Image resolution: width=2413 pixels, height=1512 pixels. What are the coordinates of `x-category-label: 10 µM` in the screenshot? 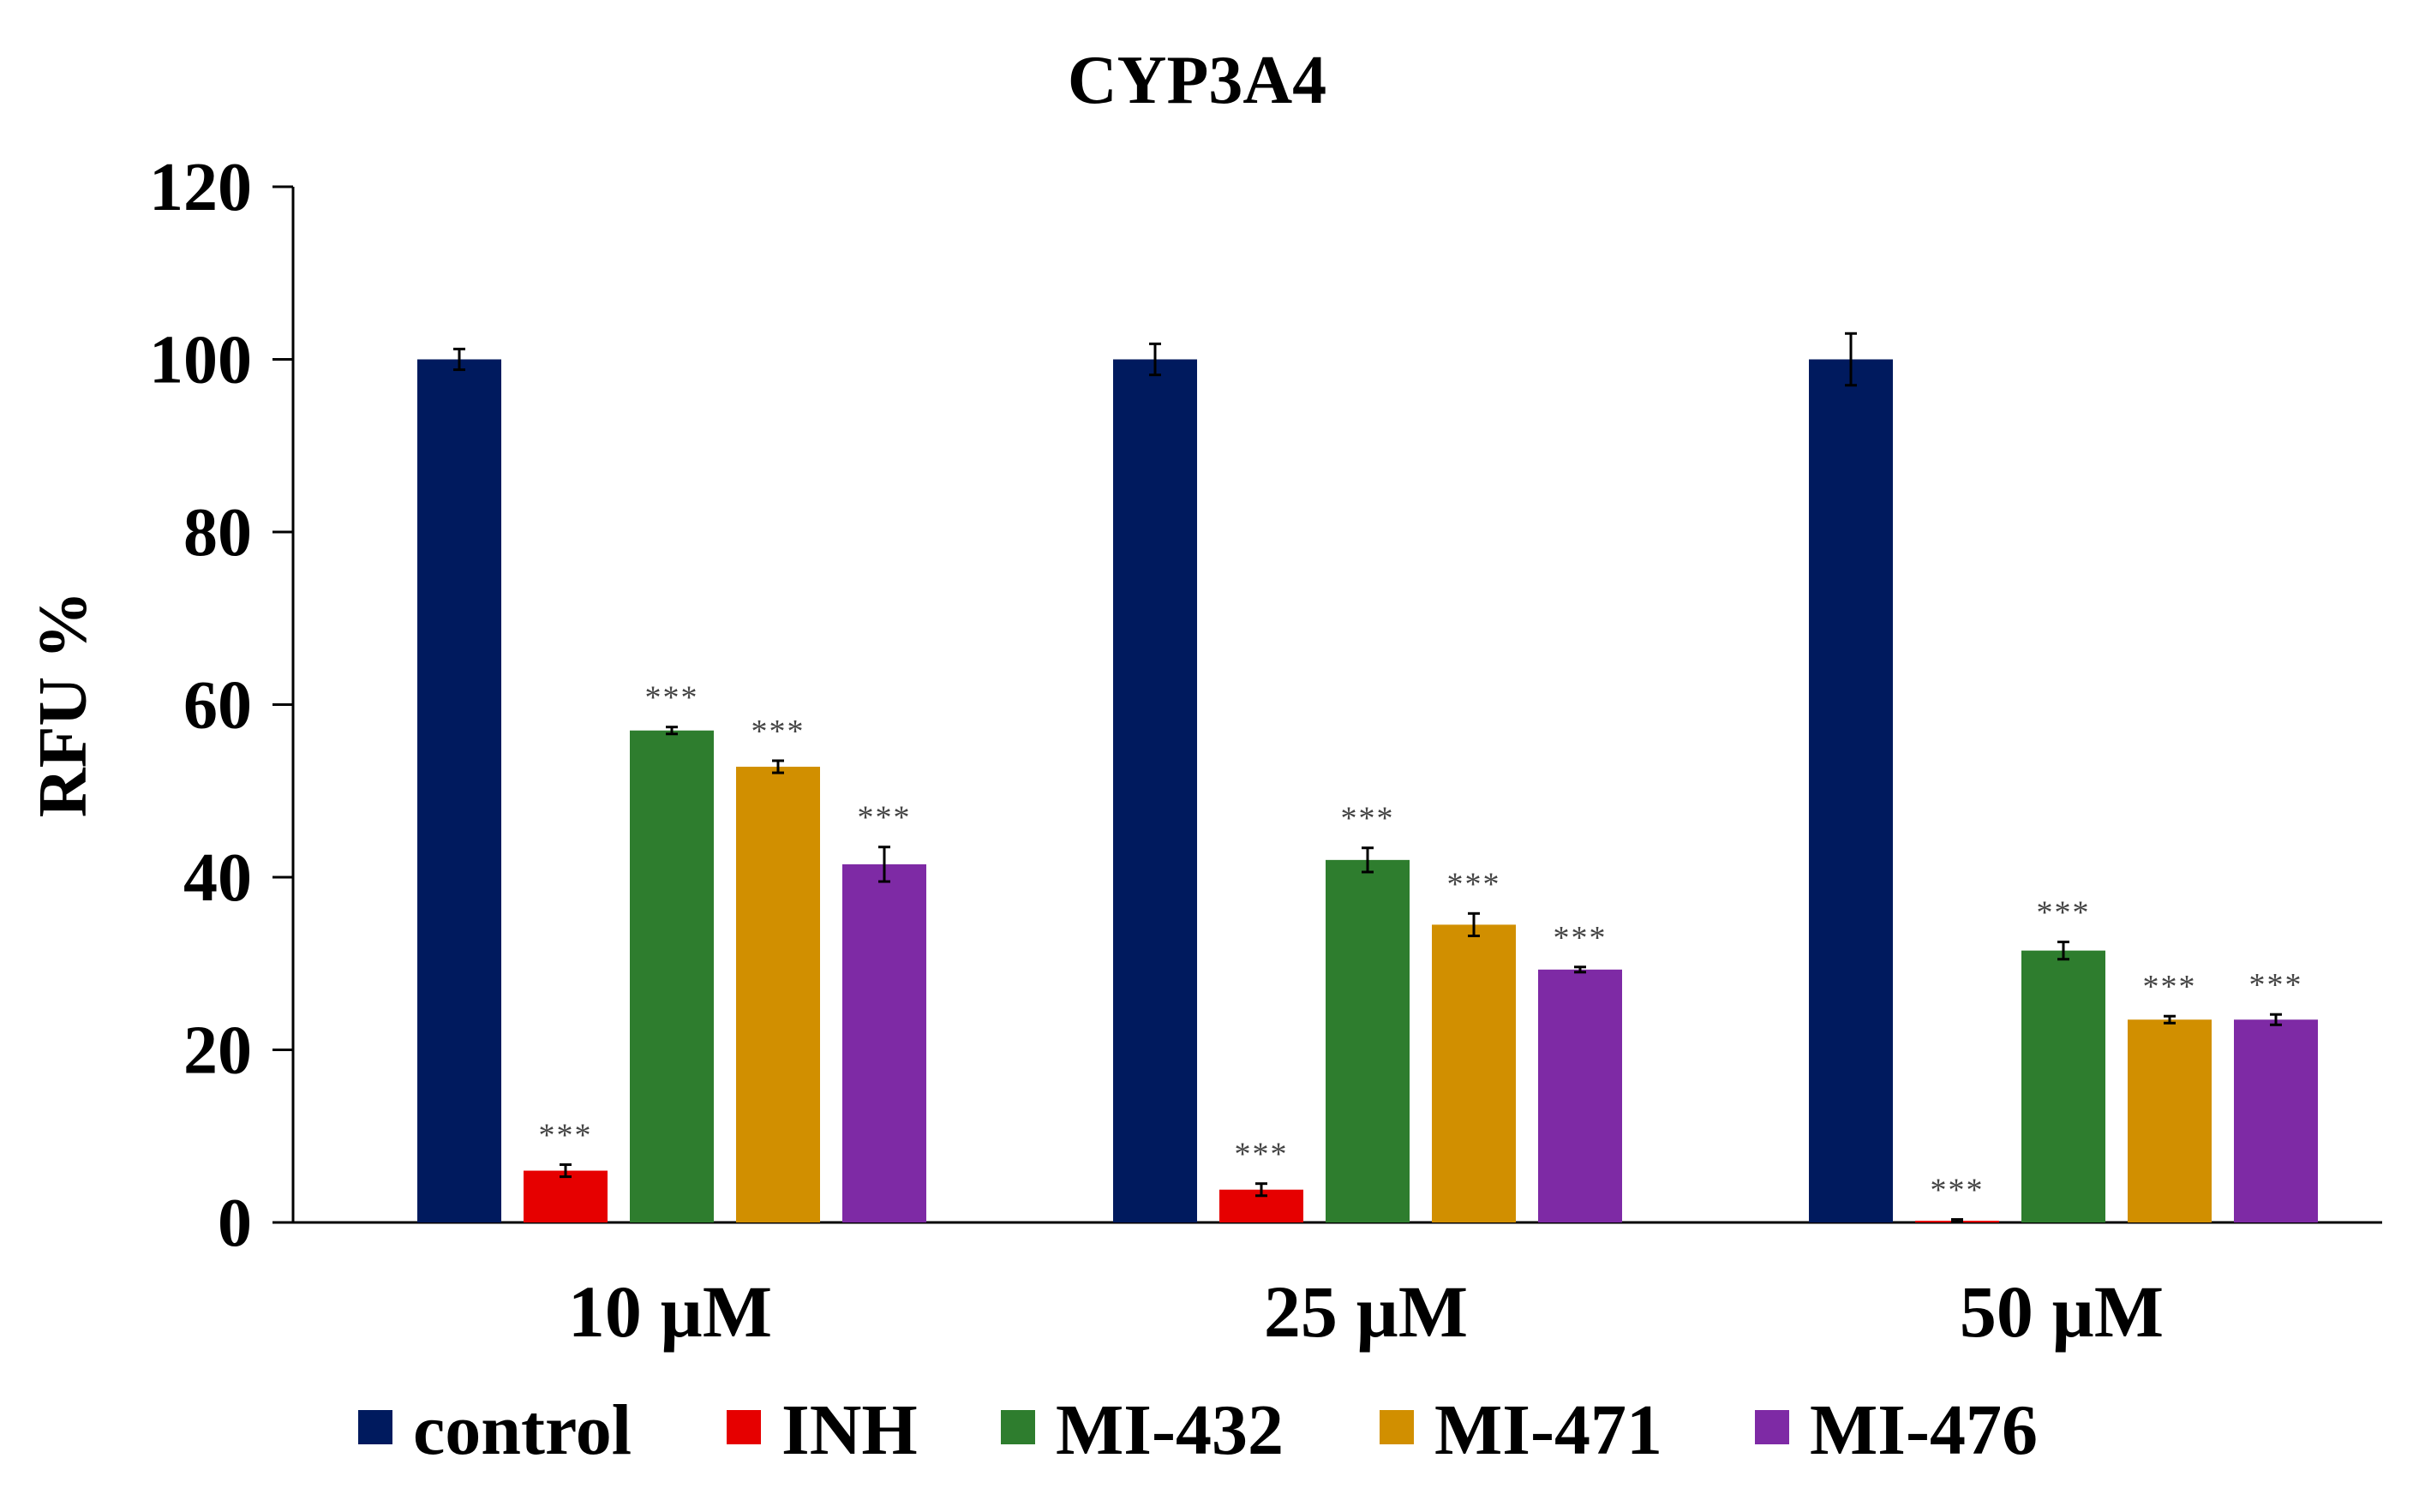 It's located at (670, 1311).